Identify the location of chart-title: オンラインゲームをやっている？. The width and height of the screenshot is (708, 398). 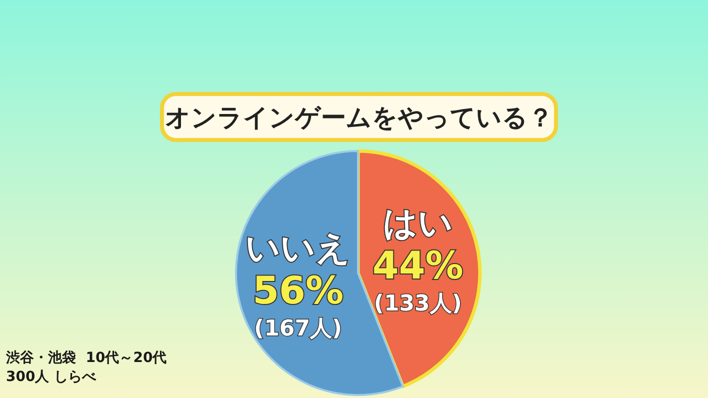
(359, 117).